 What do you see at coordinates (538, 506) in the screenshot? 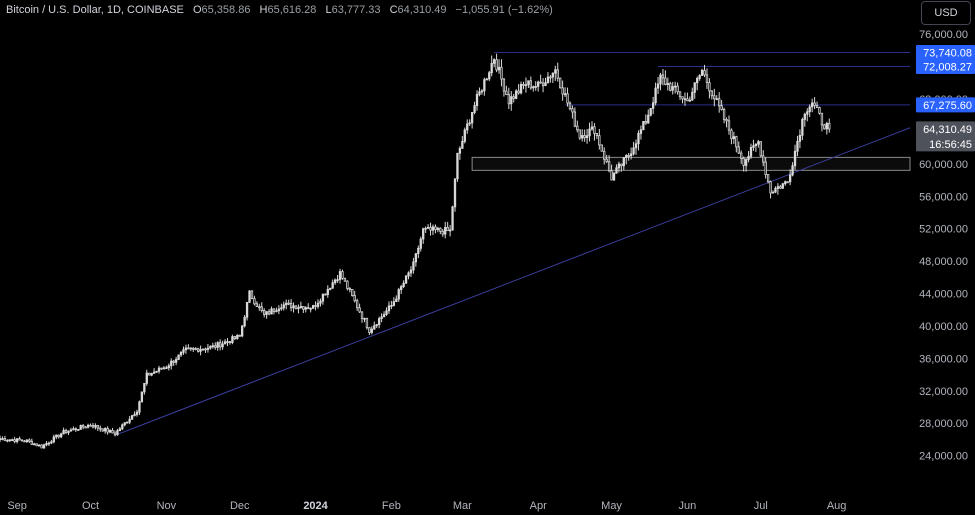
I see `x-tick-label: Apr` at bounding box center [538, 506].